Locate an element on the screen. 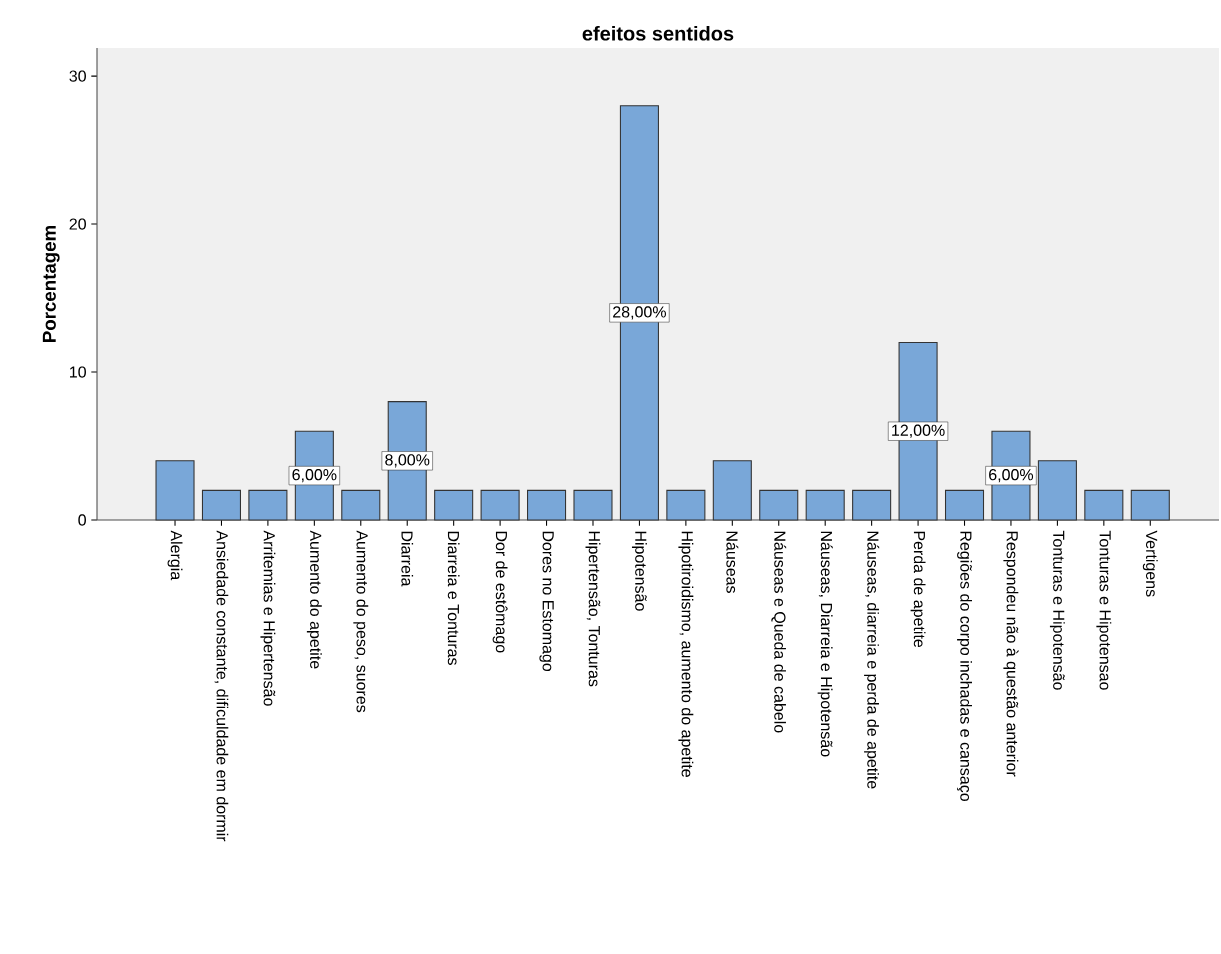  y-tick-label: 10 is located at coordinates (78, 372).